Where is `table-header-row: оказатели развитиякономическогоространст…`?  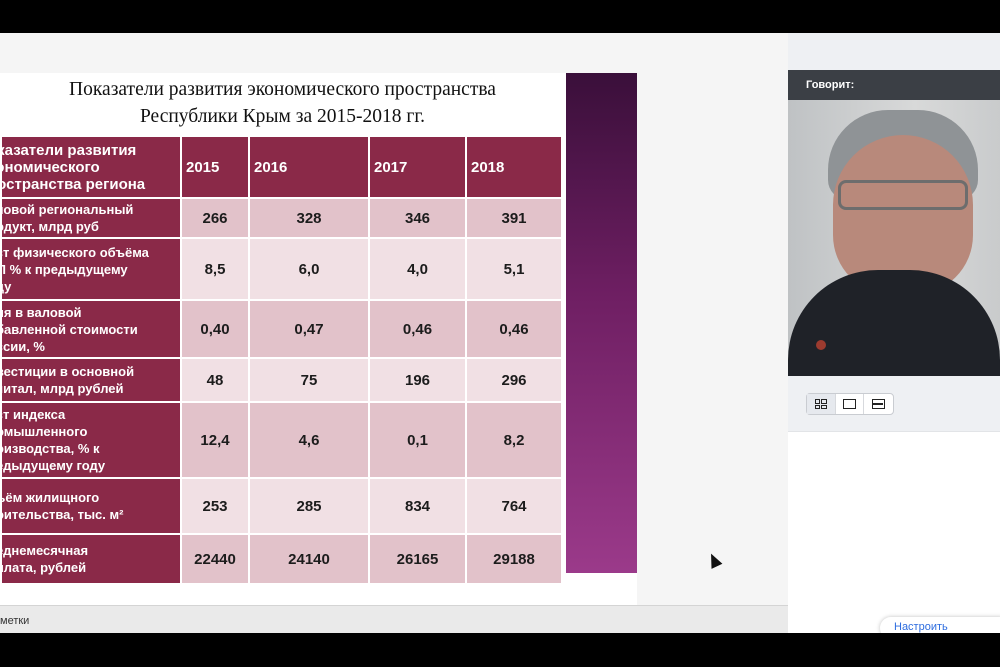
table-header-row: оказатели развитиякономическогоространст… is located at coordinates (281, 167).